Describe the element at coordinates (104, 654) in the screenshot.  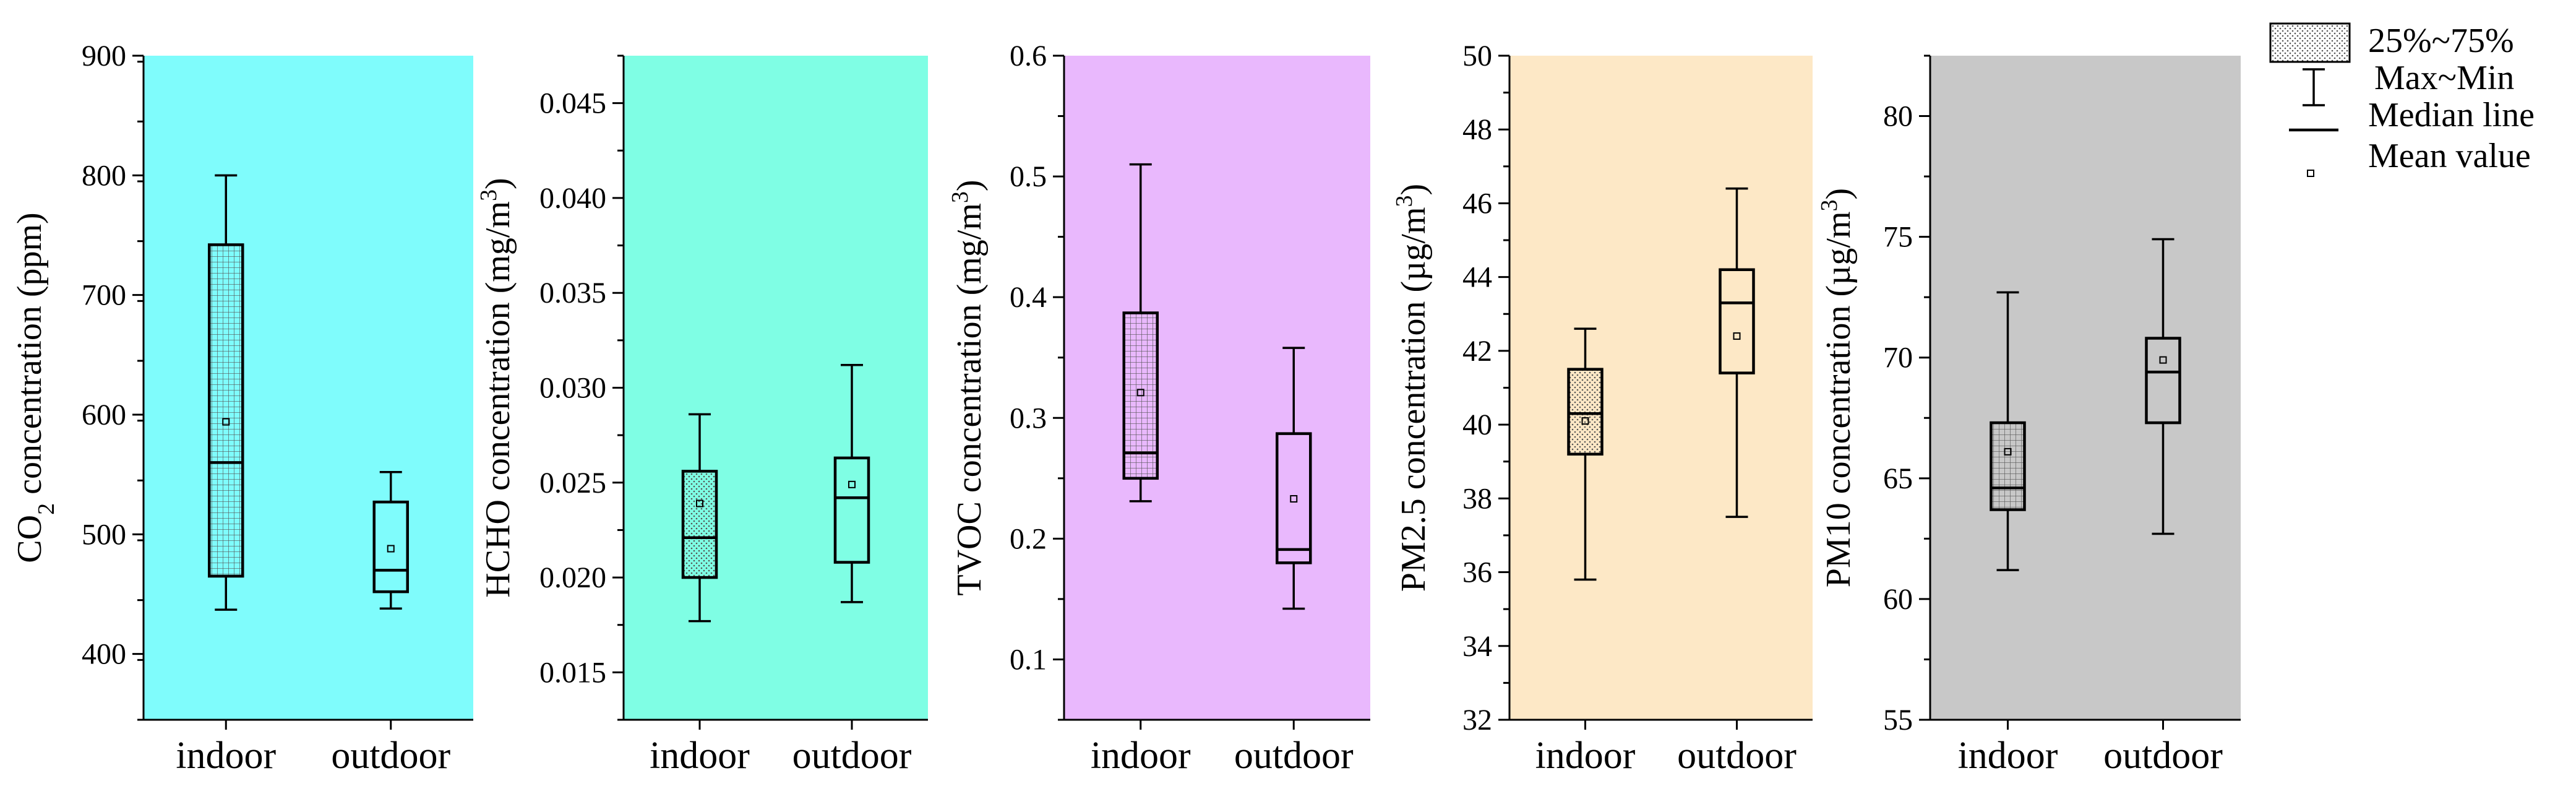
I see `y-tick-label: 400` at that location.